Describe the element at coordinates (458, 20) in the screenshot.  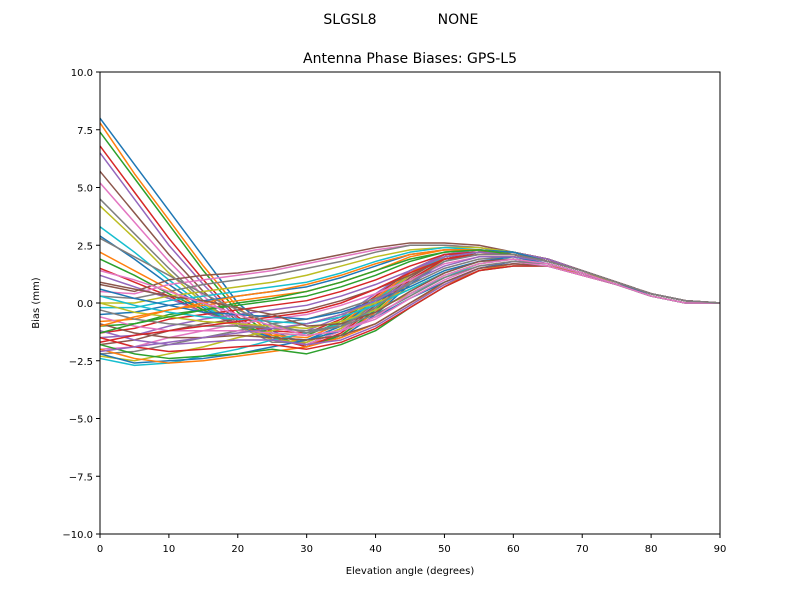
I see `radome-name: NONE` at that location.